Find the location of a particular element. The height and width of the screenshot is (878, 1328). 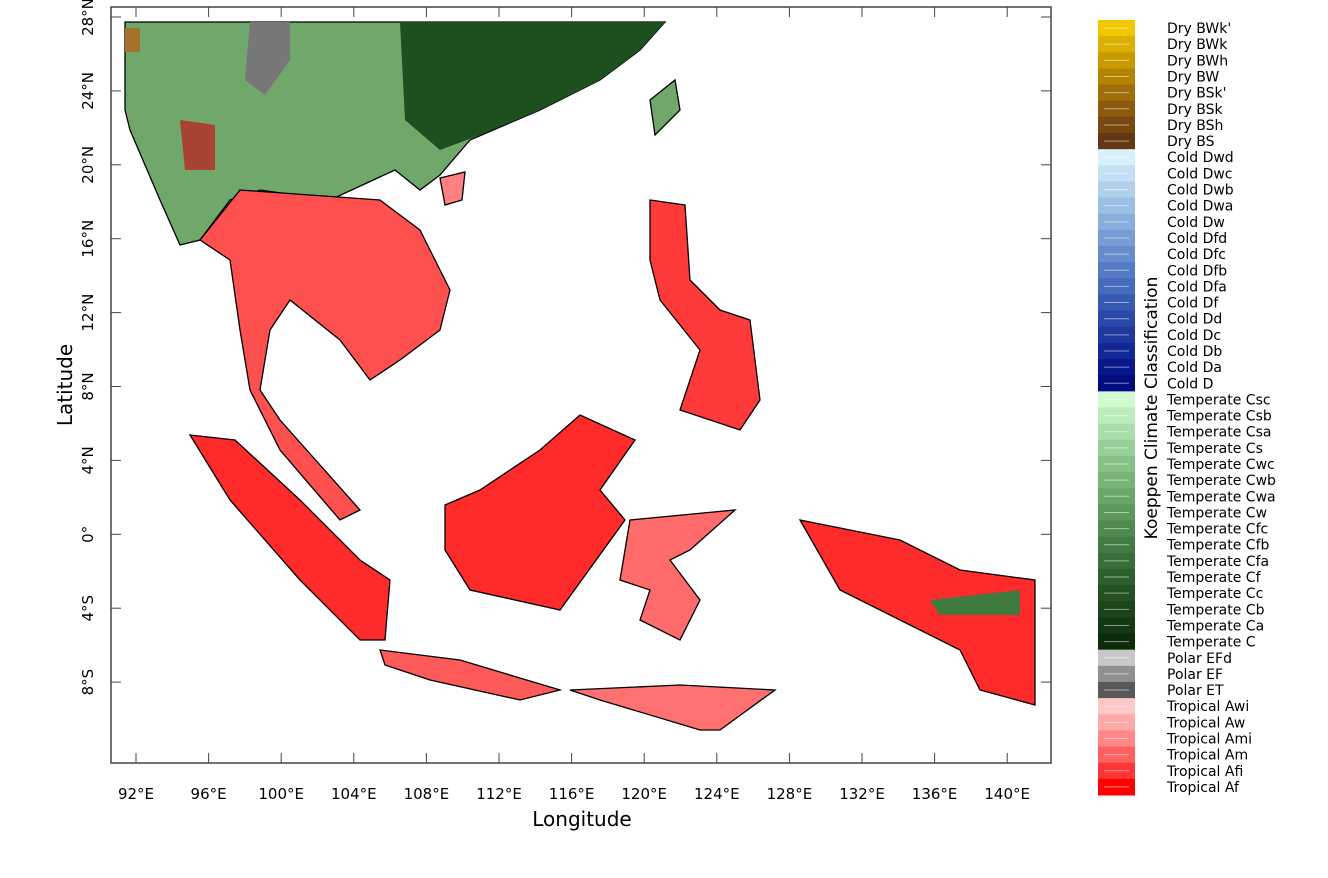

y-tick-label: 28°N is located at coordinates (88, 18).